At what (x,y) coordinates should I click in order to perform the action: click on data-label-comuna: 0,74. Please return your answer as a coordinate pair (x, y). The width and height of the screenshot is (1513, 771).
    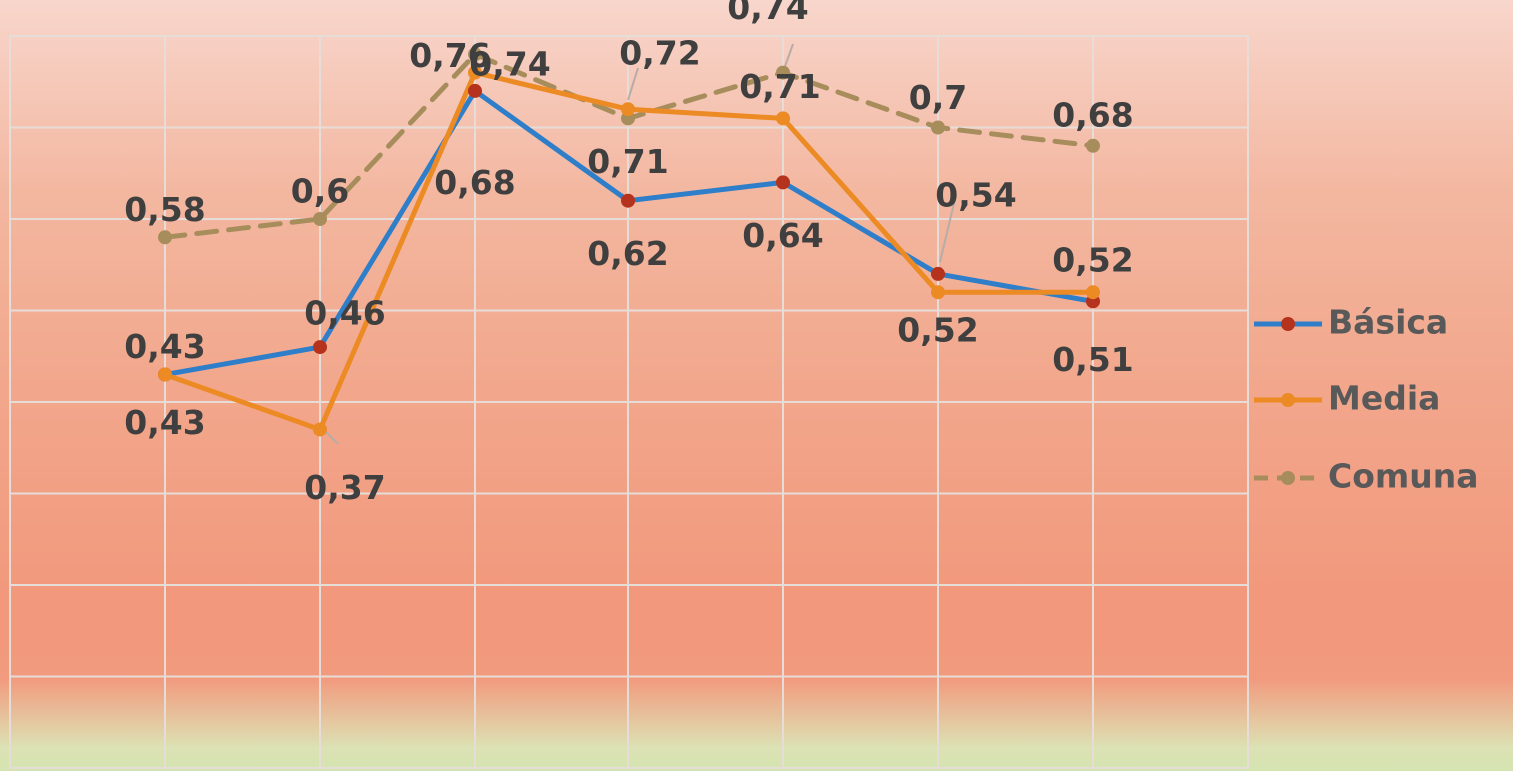
    Looking at the image, I should click on (767, 13).